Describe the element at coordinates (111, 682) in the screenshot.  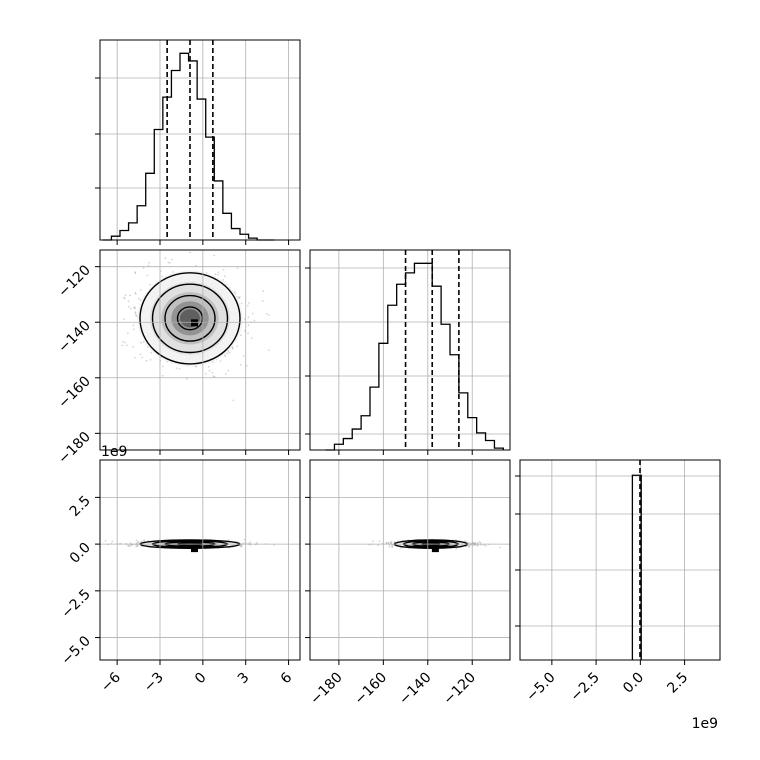
I see `col0-xtick-label-0: −6` at that location.